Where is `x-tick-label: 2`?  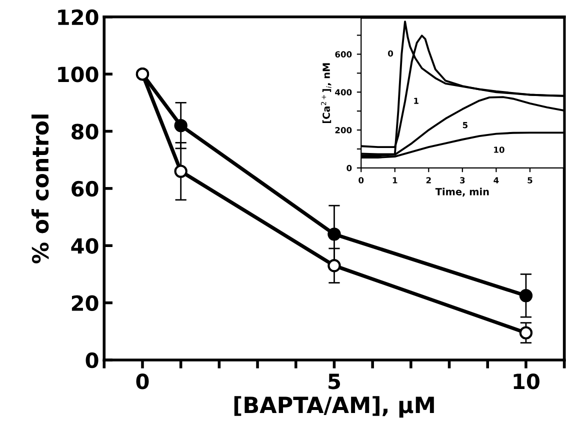 x-tick-label: 2 is located at coordinates (428, 180).